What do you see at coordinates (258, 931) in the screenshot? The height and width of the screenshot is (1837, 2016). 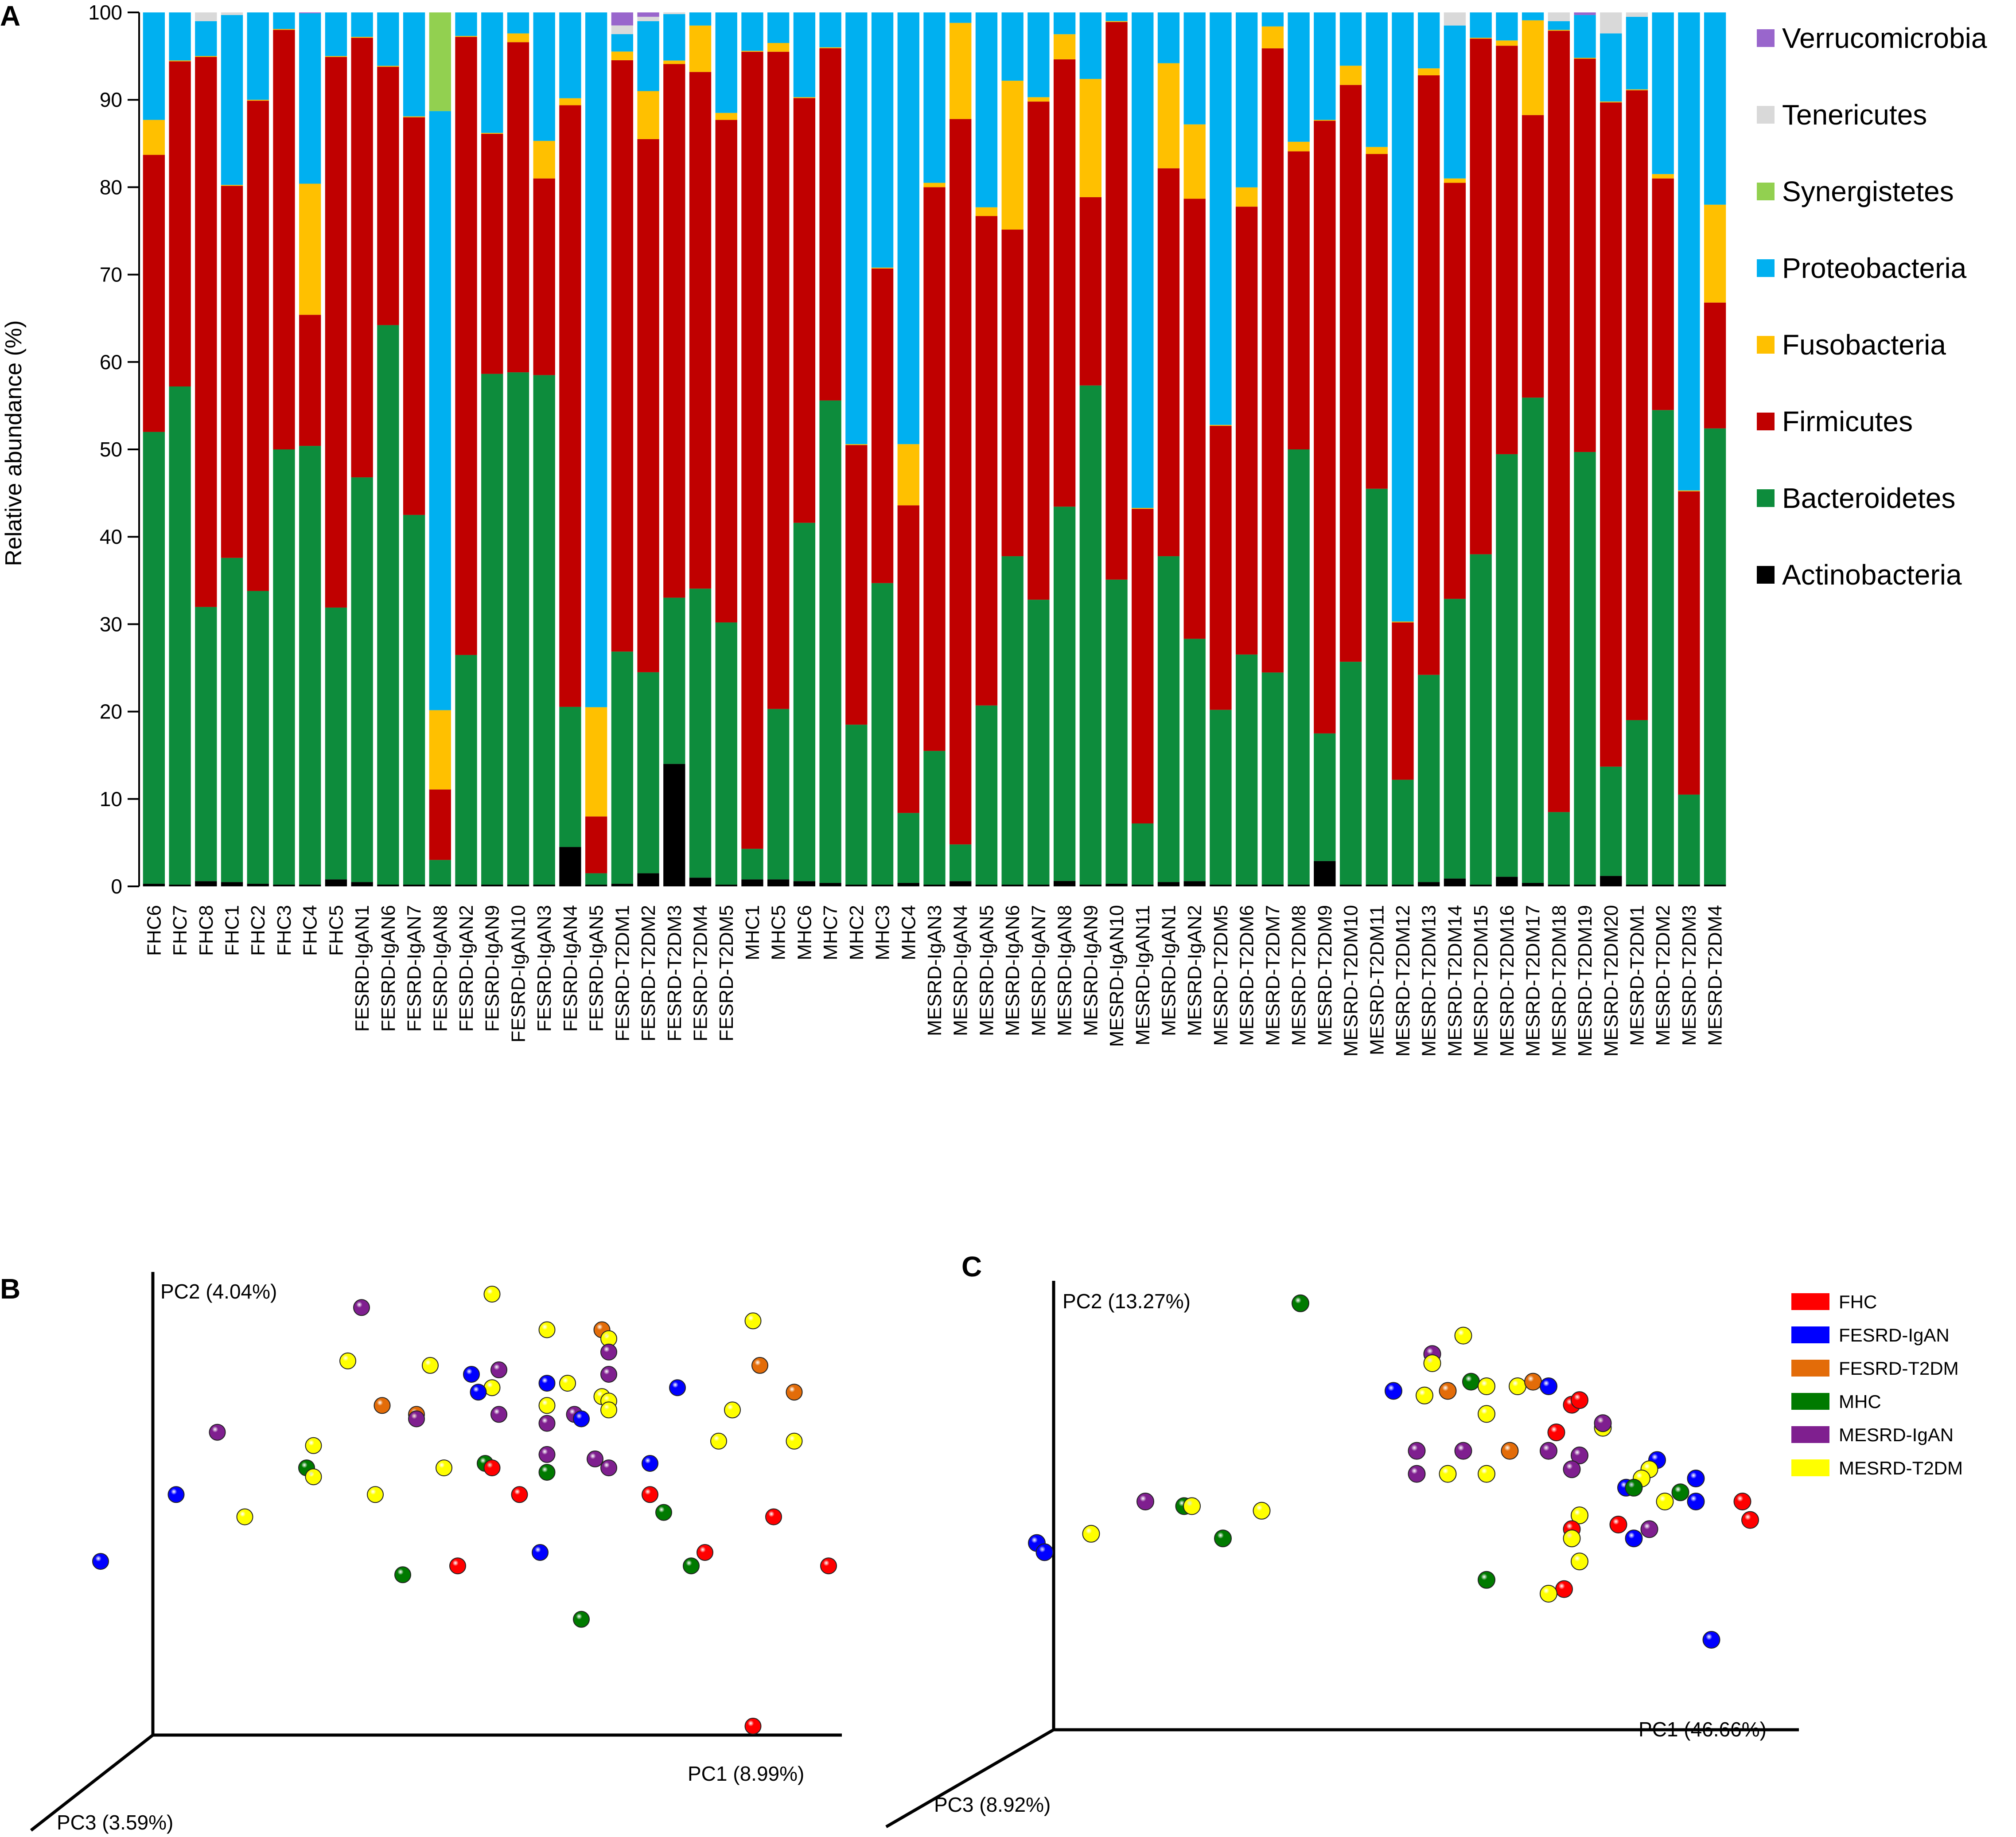 I see `sample-label: FHC2` at bounding box center [258, 931].